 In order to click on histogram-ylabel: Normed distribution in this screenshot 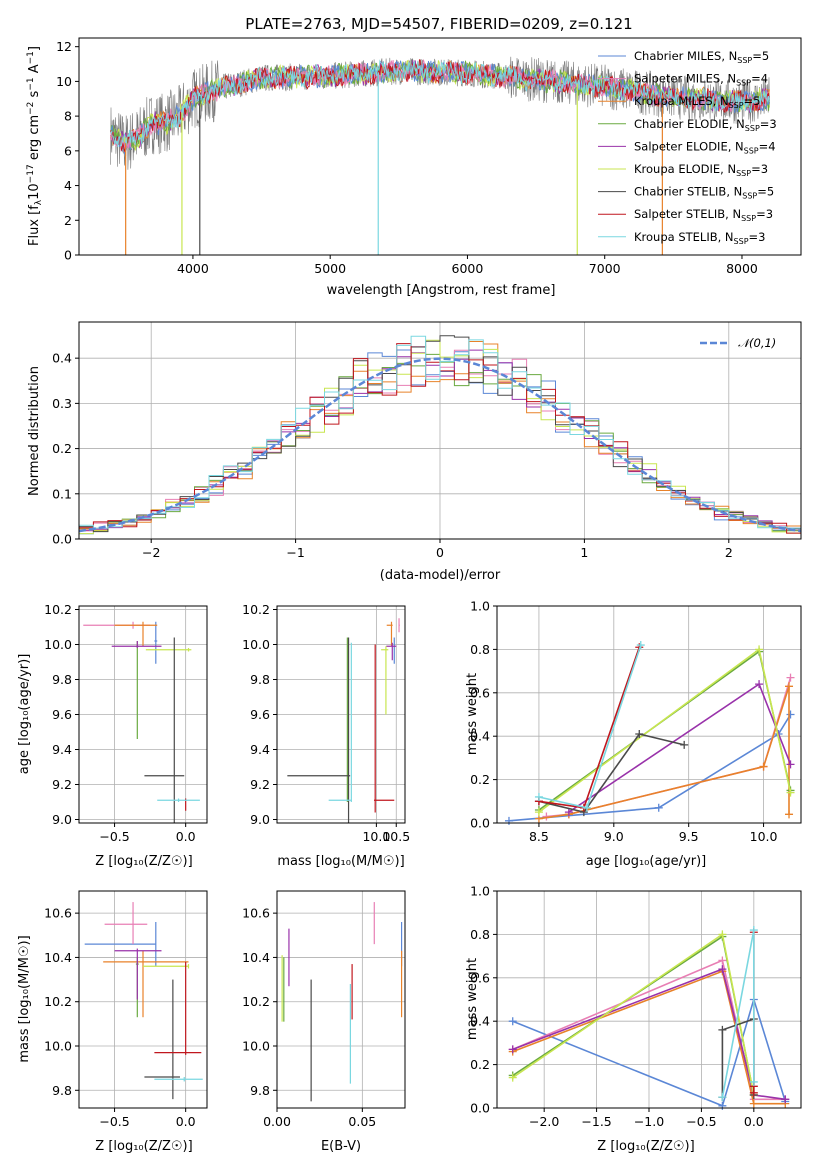, I will do `click(34, 431)`.